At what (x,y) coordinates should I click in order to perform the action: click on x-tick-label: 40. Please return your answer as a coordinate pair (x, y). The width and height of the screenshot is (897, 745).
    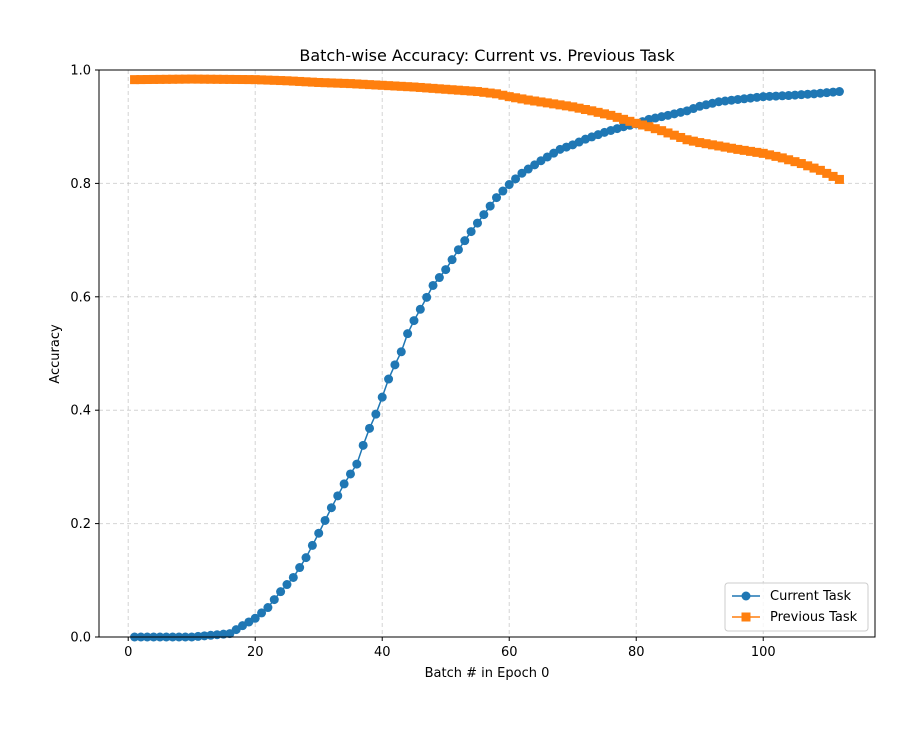
    Looking at the image, I should click on (382, 652).